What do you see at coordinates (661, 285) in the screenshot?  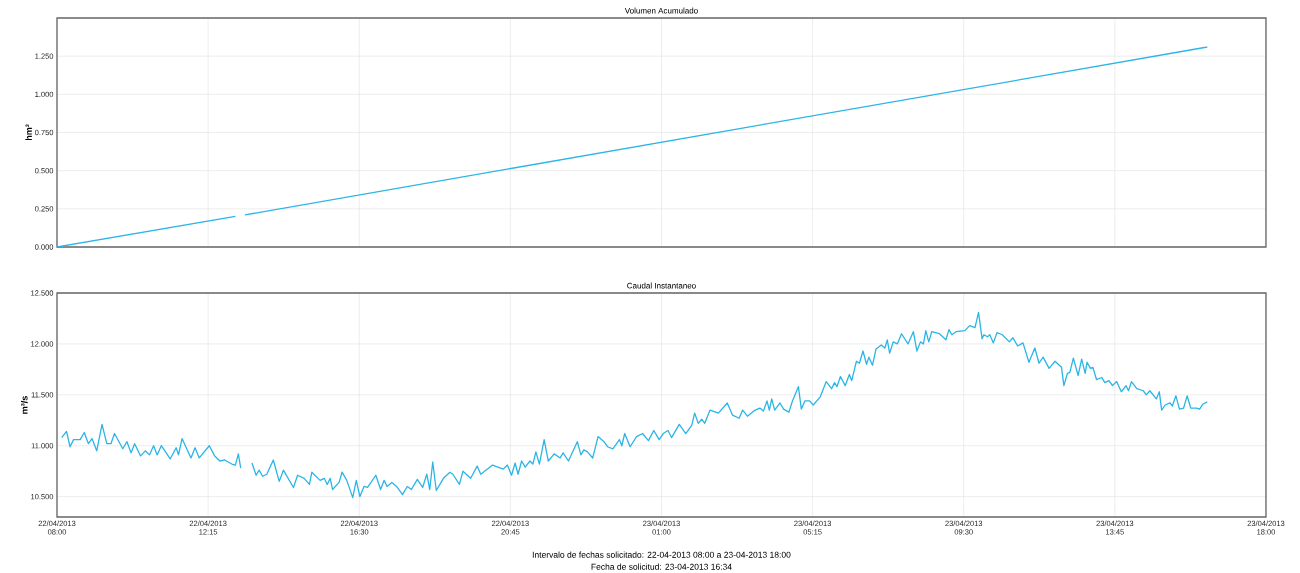 I see `chart-title: Caudal Instantaneo` at bounding box center [661, 285].